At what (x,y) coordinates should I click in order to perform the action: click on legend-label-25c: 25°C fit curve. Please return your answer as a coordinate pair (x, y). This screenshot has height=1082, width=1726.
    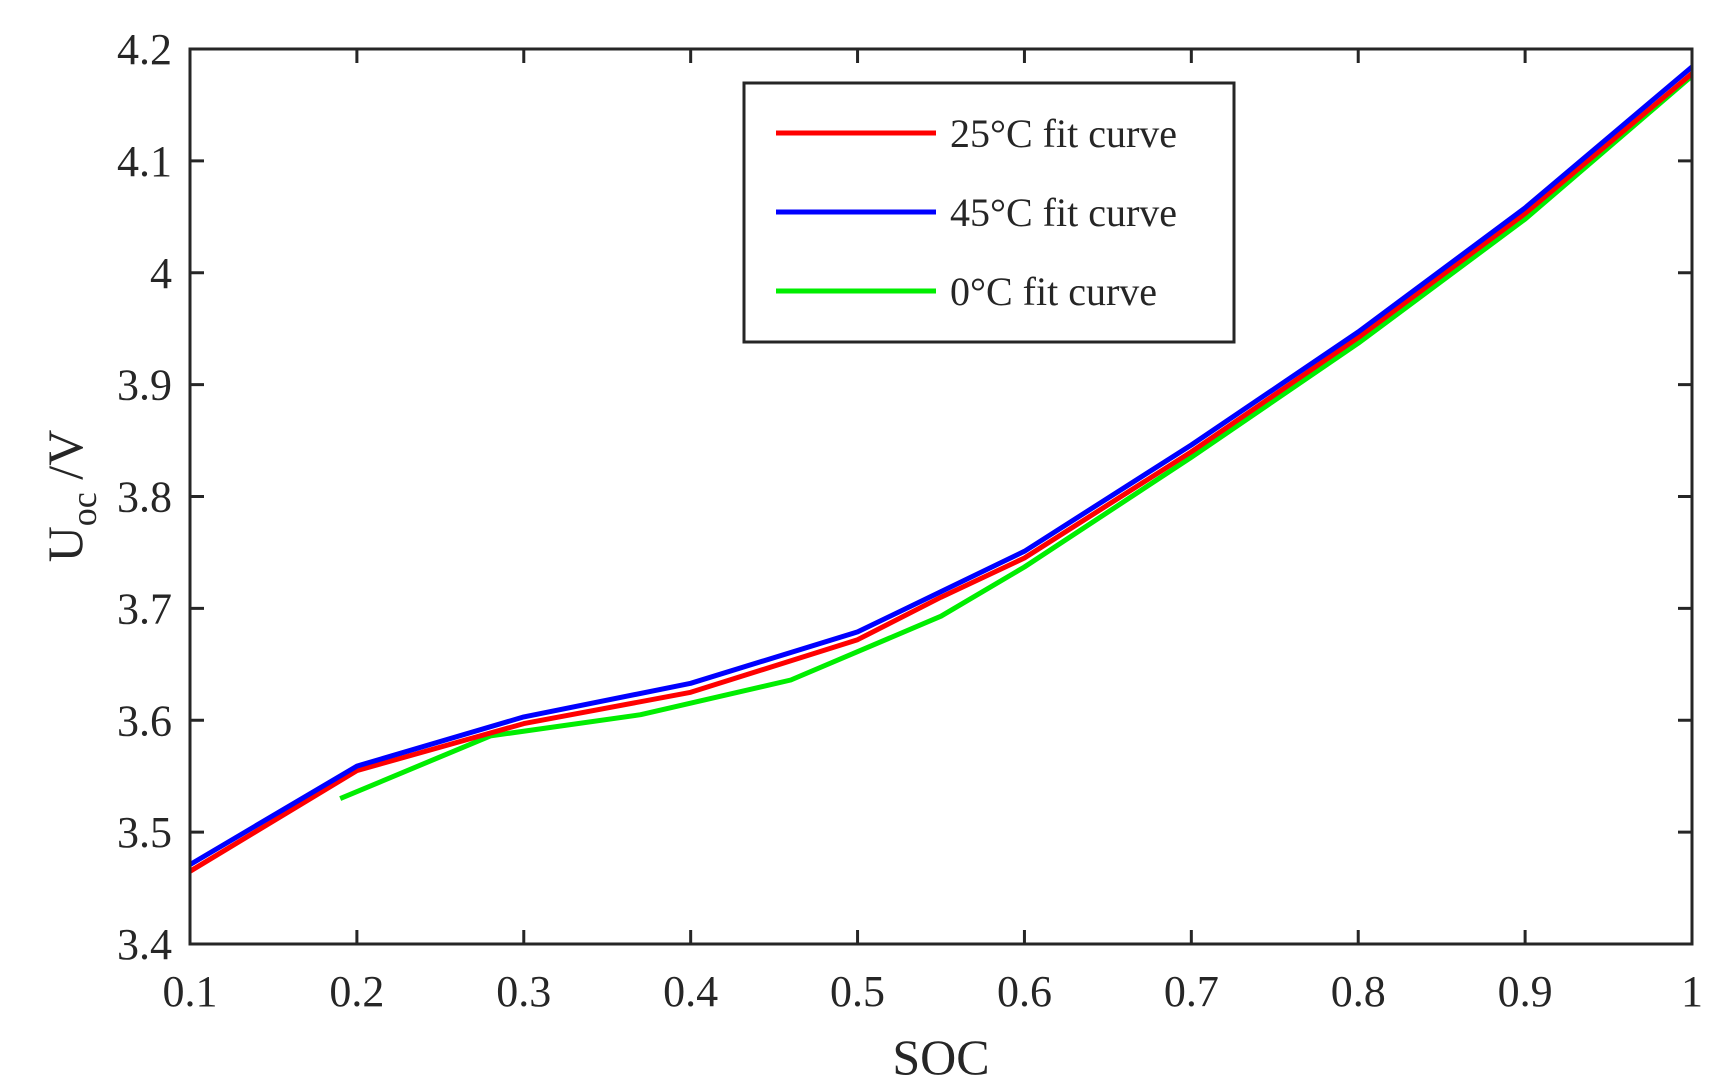
    Looking at the image, I should click on (1063, 133).